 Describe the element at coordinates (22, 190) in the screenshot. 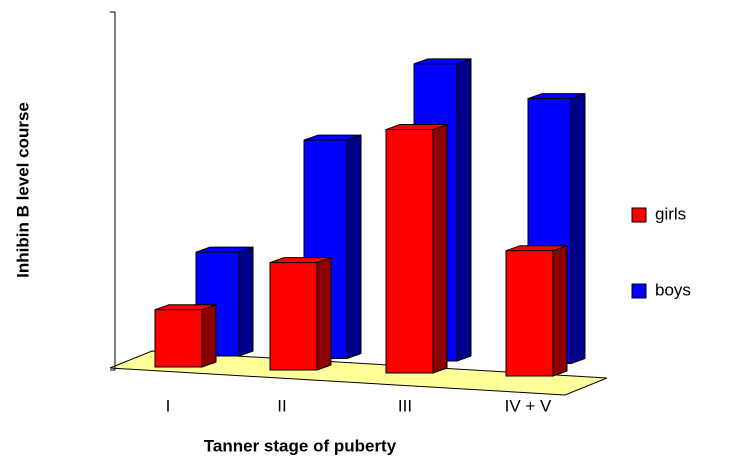

I see `y-axis-label: Inhibin B level course` at that location.